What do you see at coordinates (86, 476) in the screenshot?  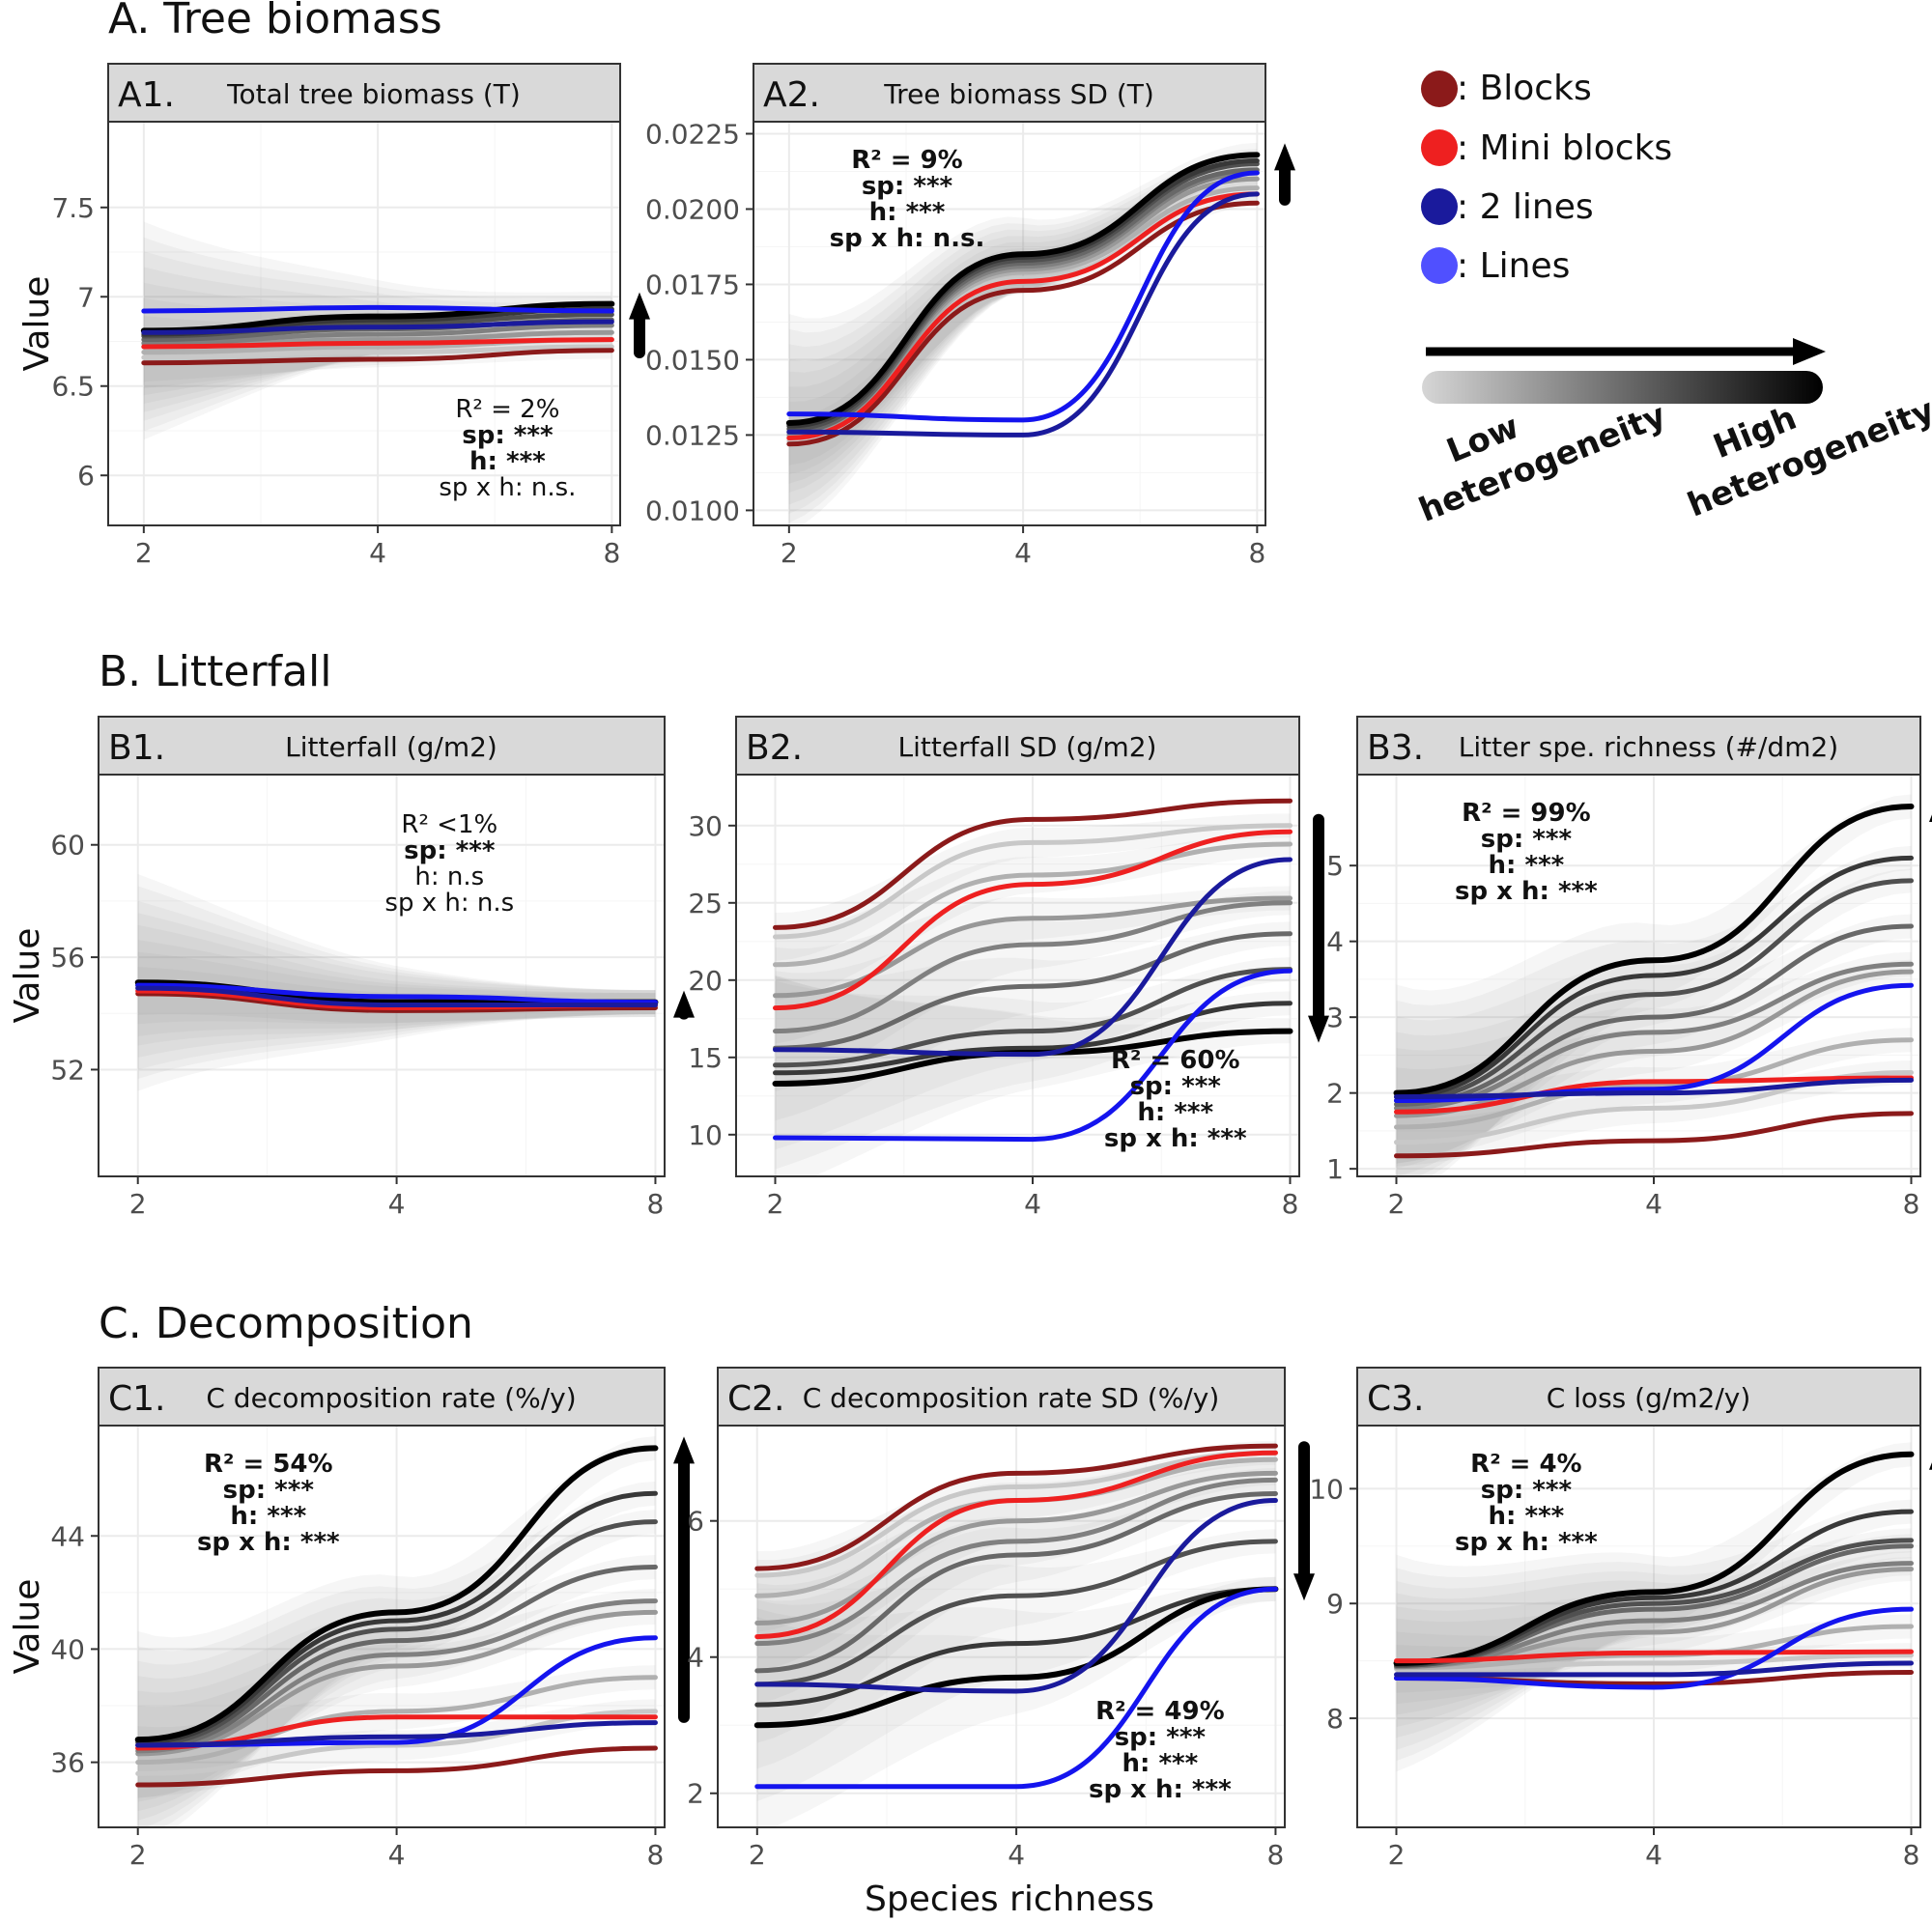 I see `y-tick-label: 6` at bounding box center [86, 476].